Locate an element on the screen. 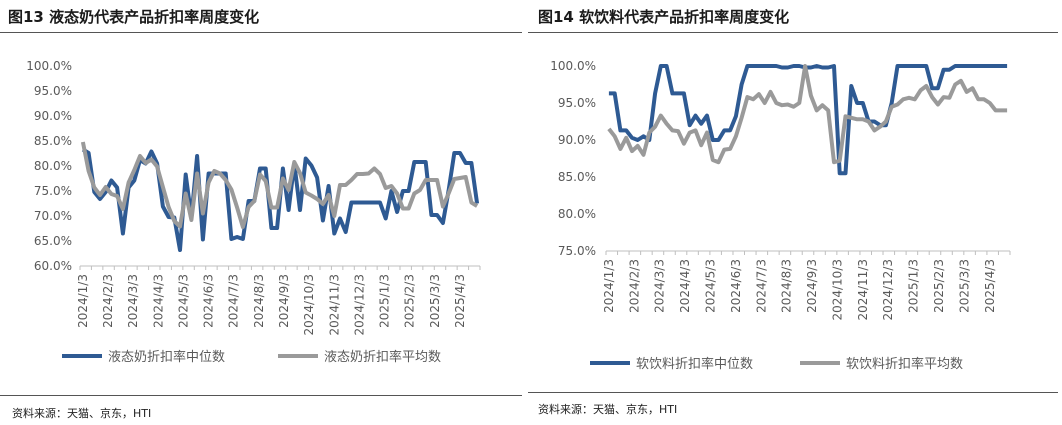 The height and width of the screenshot is (425, 1062). legend-median-label: 软饮料折扣率中位数 is located at coordinates (694, 364).